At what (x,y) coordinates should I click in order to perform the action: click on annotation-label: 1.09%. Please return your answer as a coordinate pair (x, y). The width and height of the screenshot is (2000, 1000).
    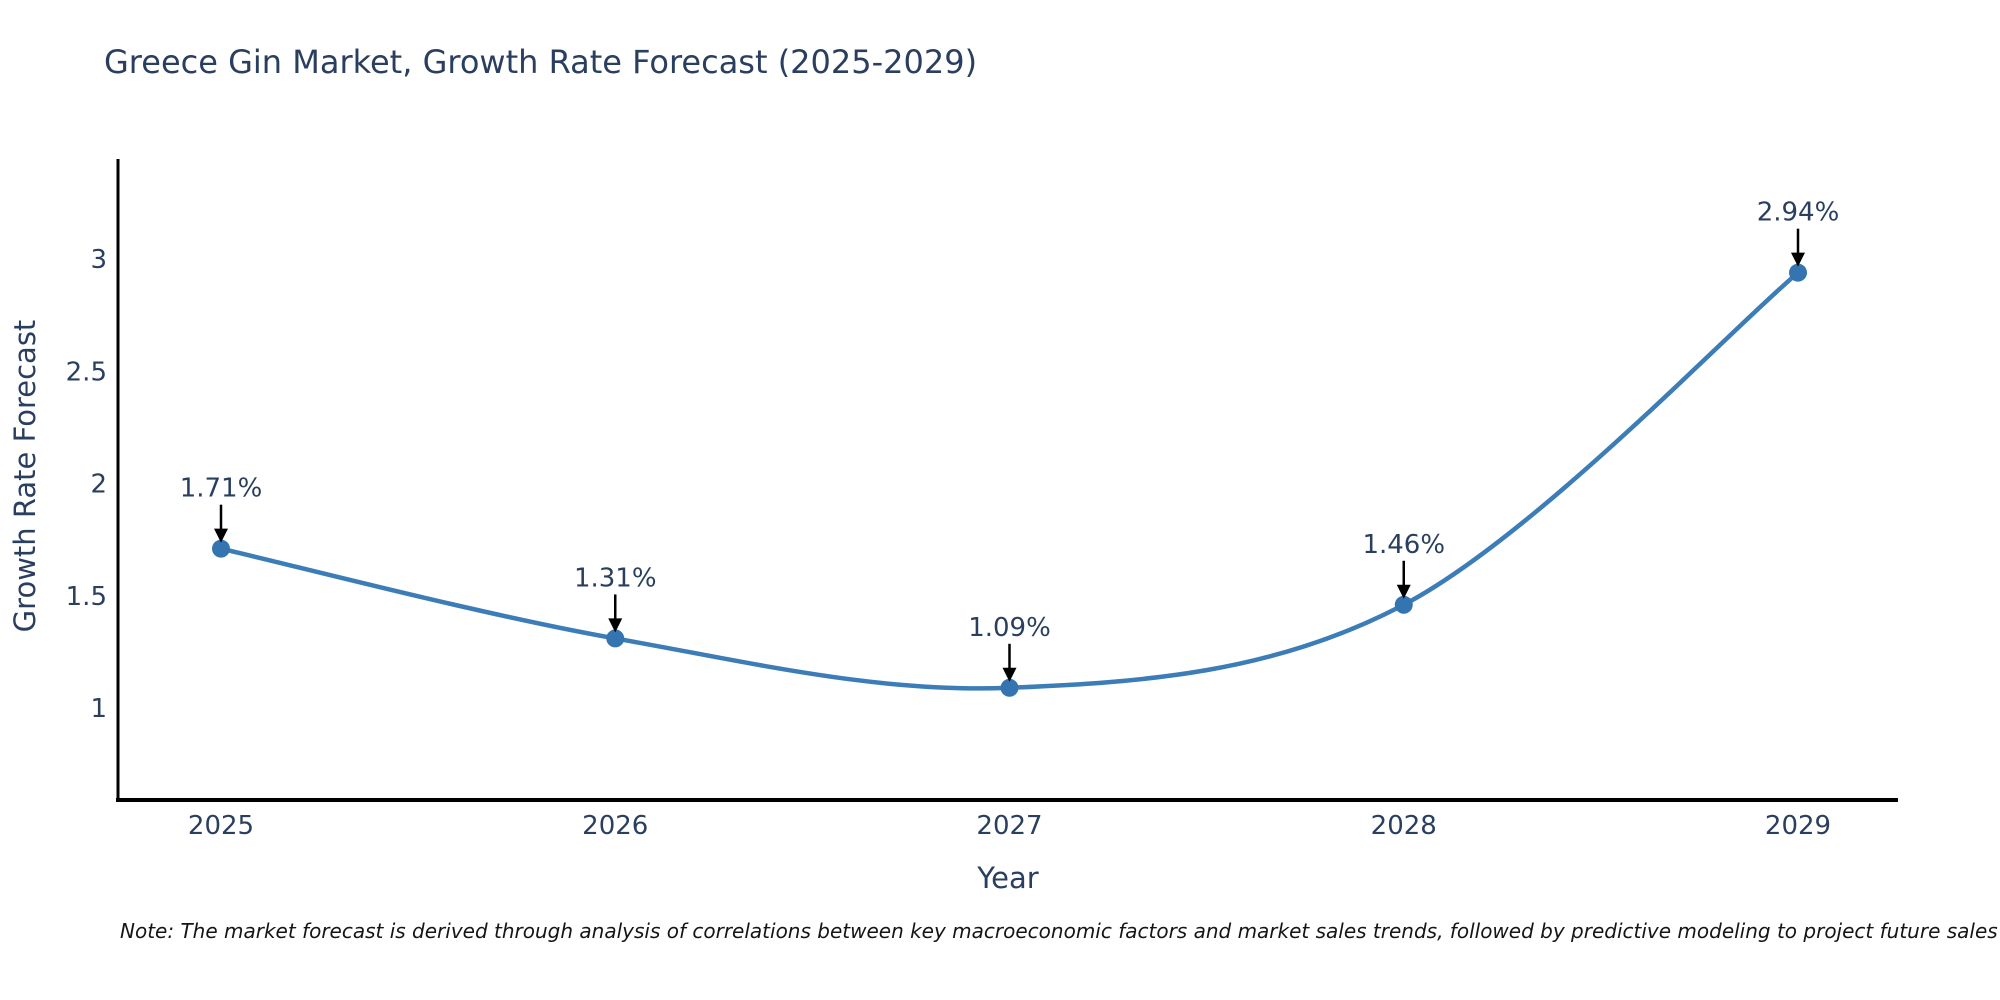
    Looking at the image, I should click on (1009, 628).